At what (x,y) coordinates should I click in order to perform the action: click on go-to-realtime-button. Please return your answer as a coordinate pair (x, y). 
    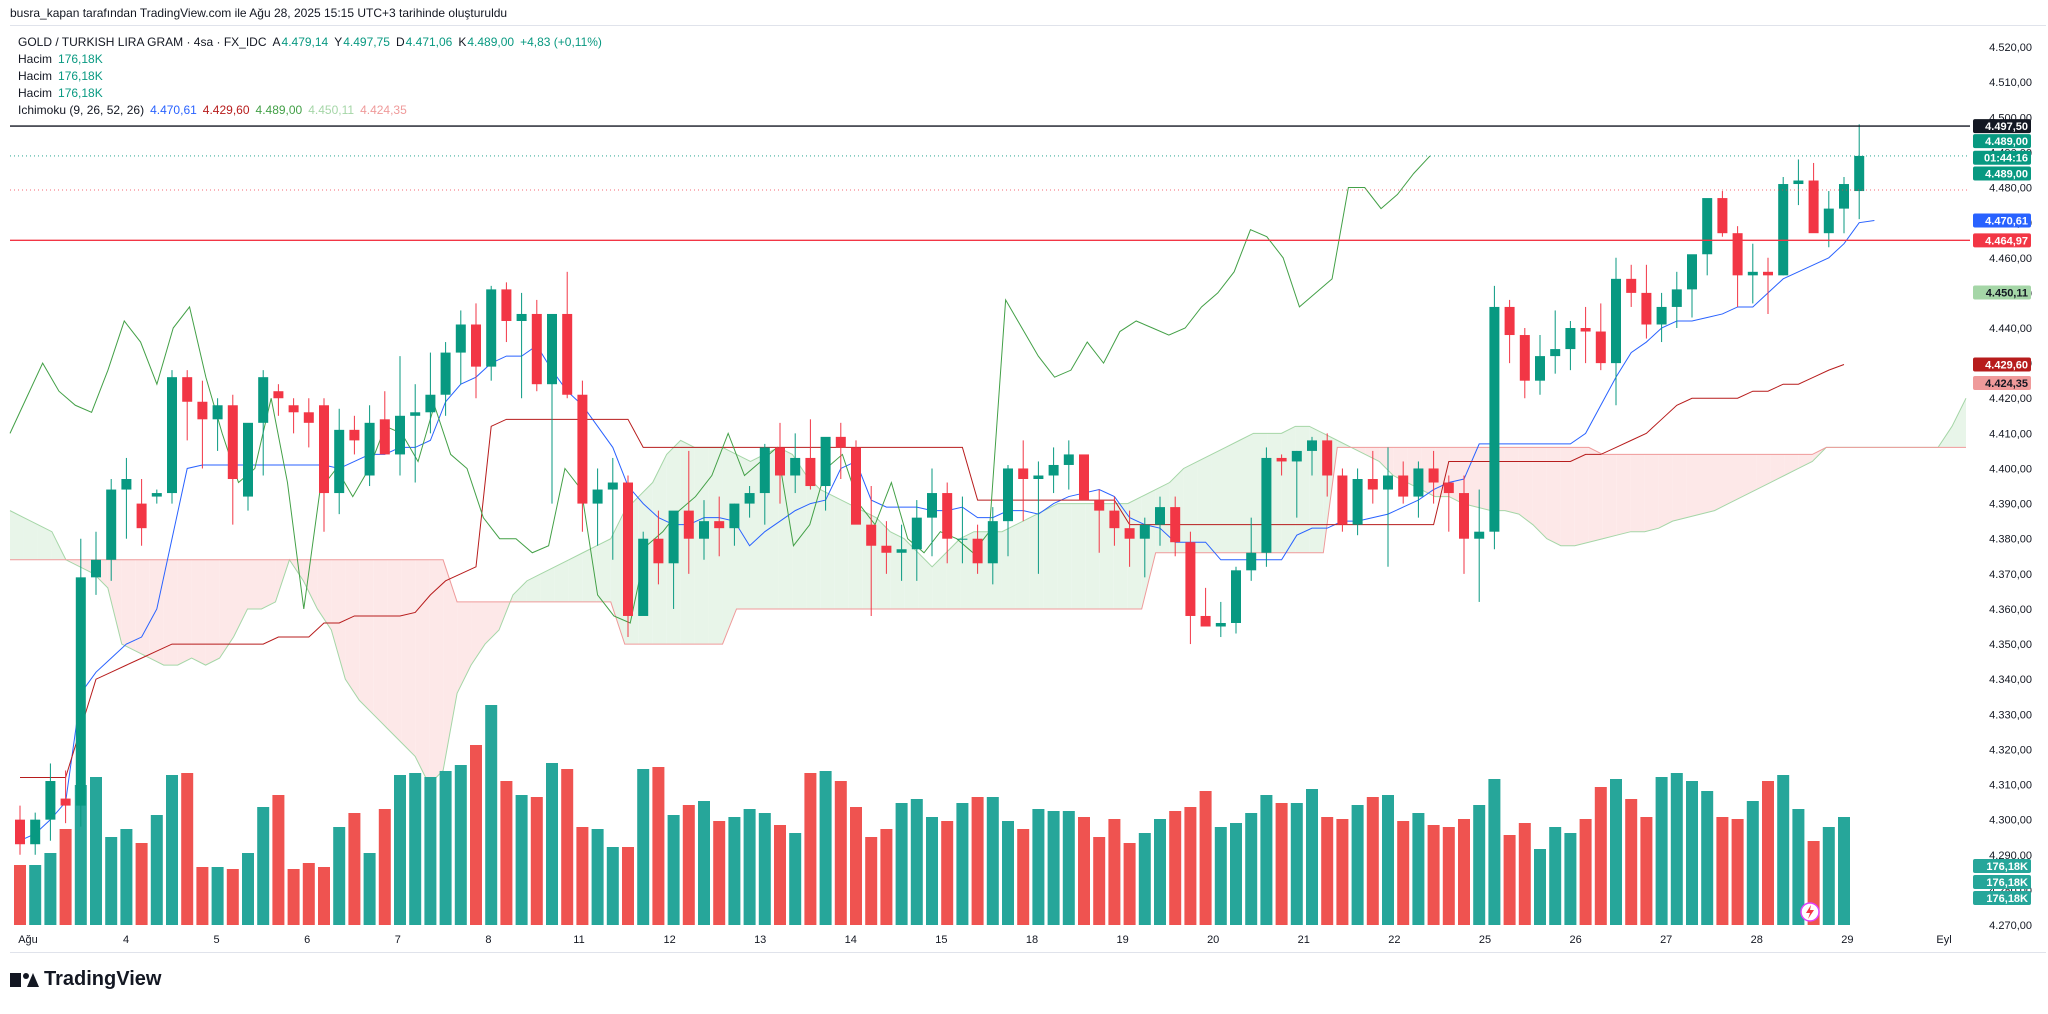
    Looking at the image, I should click on (1810, 912).